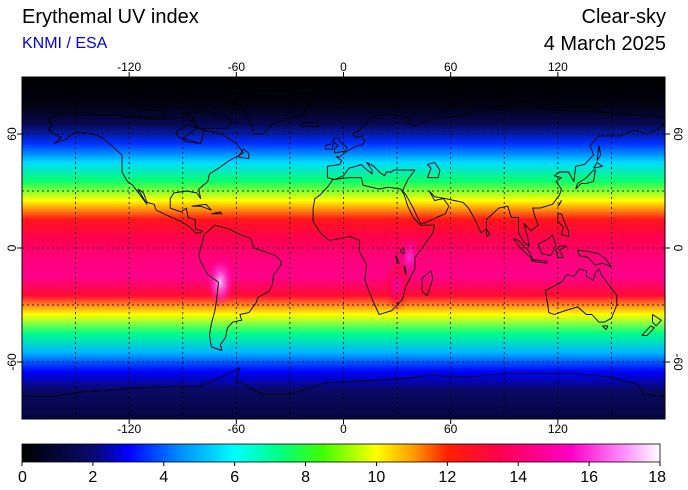  Describe the element at coordinates (523, 249) in the screenshot. I see `coastline-sumatra` at that location.